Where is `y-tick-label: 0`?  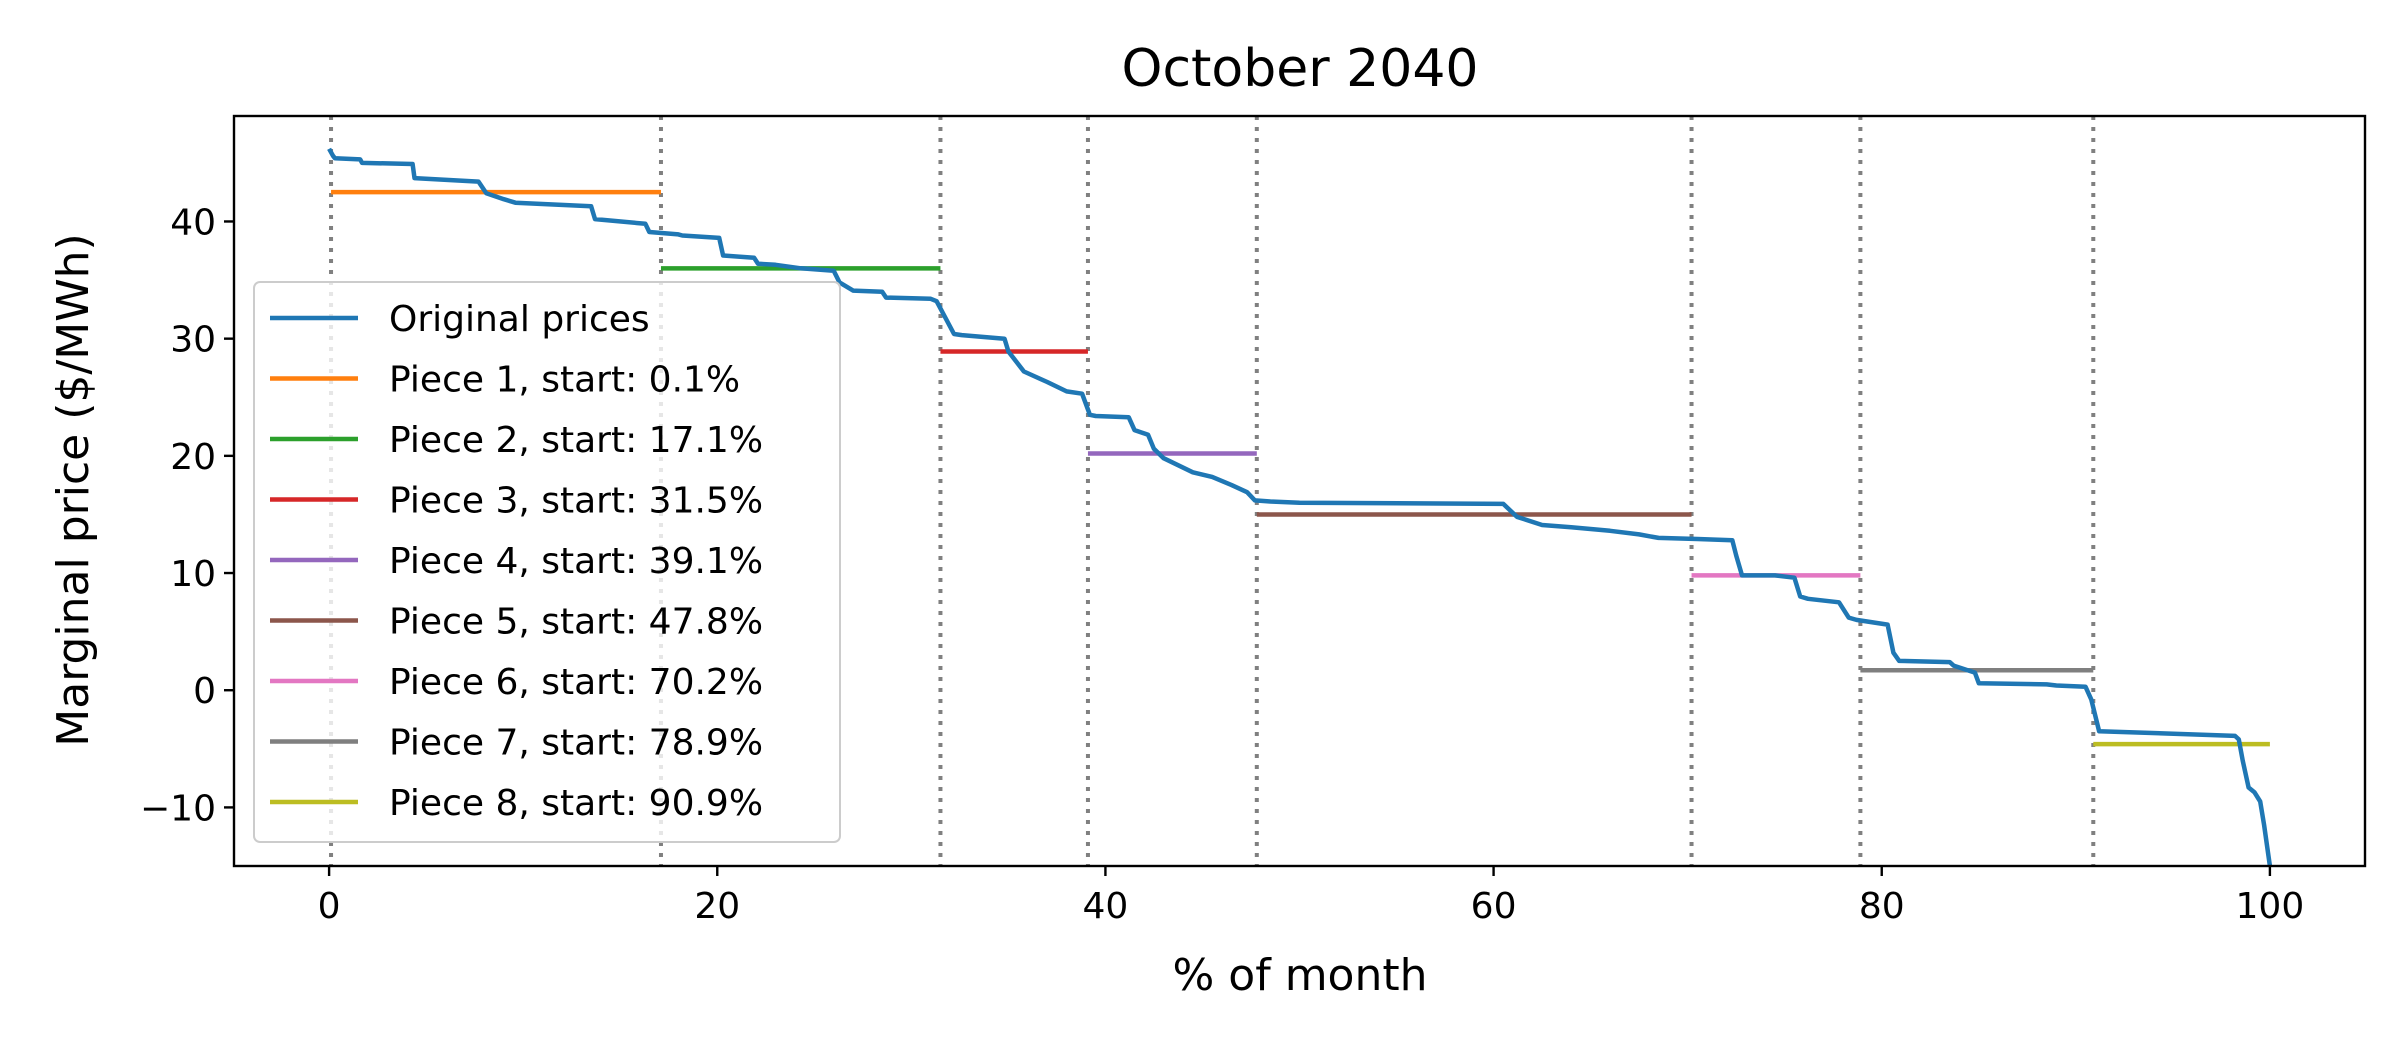
y-tick-label: 0 is located at coordinates (204, 691).